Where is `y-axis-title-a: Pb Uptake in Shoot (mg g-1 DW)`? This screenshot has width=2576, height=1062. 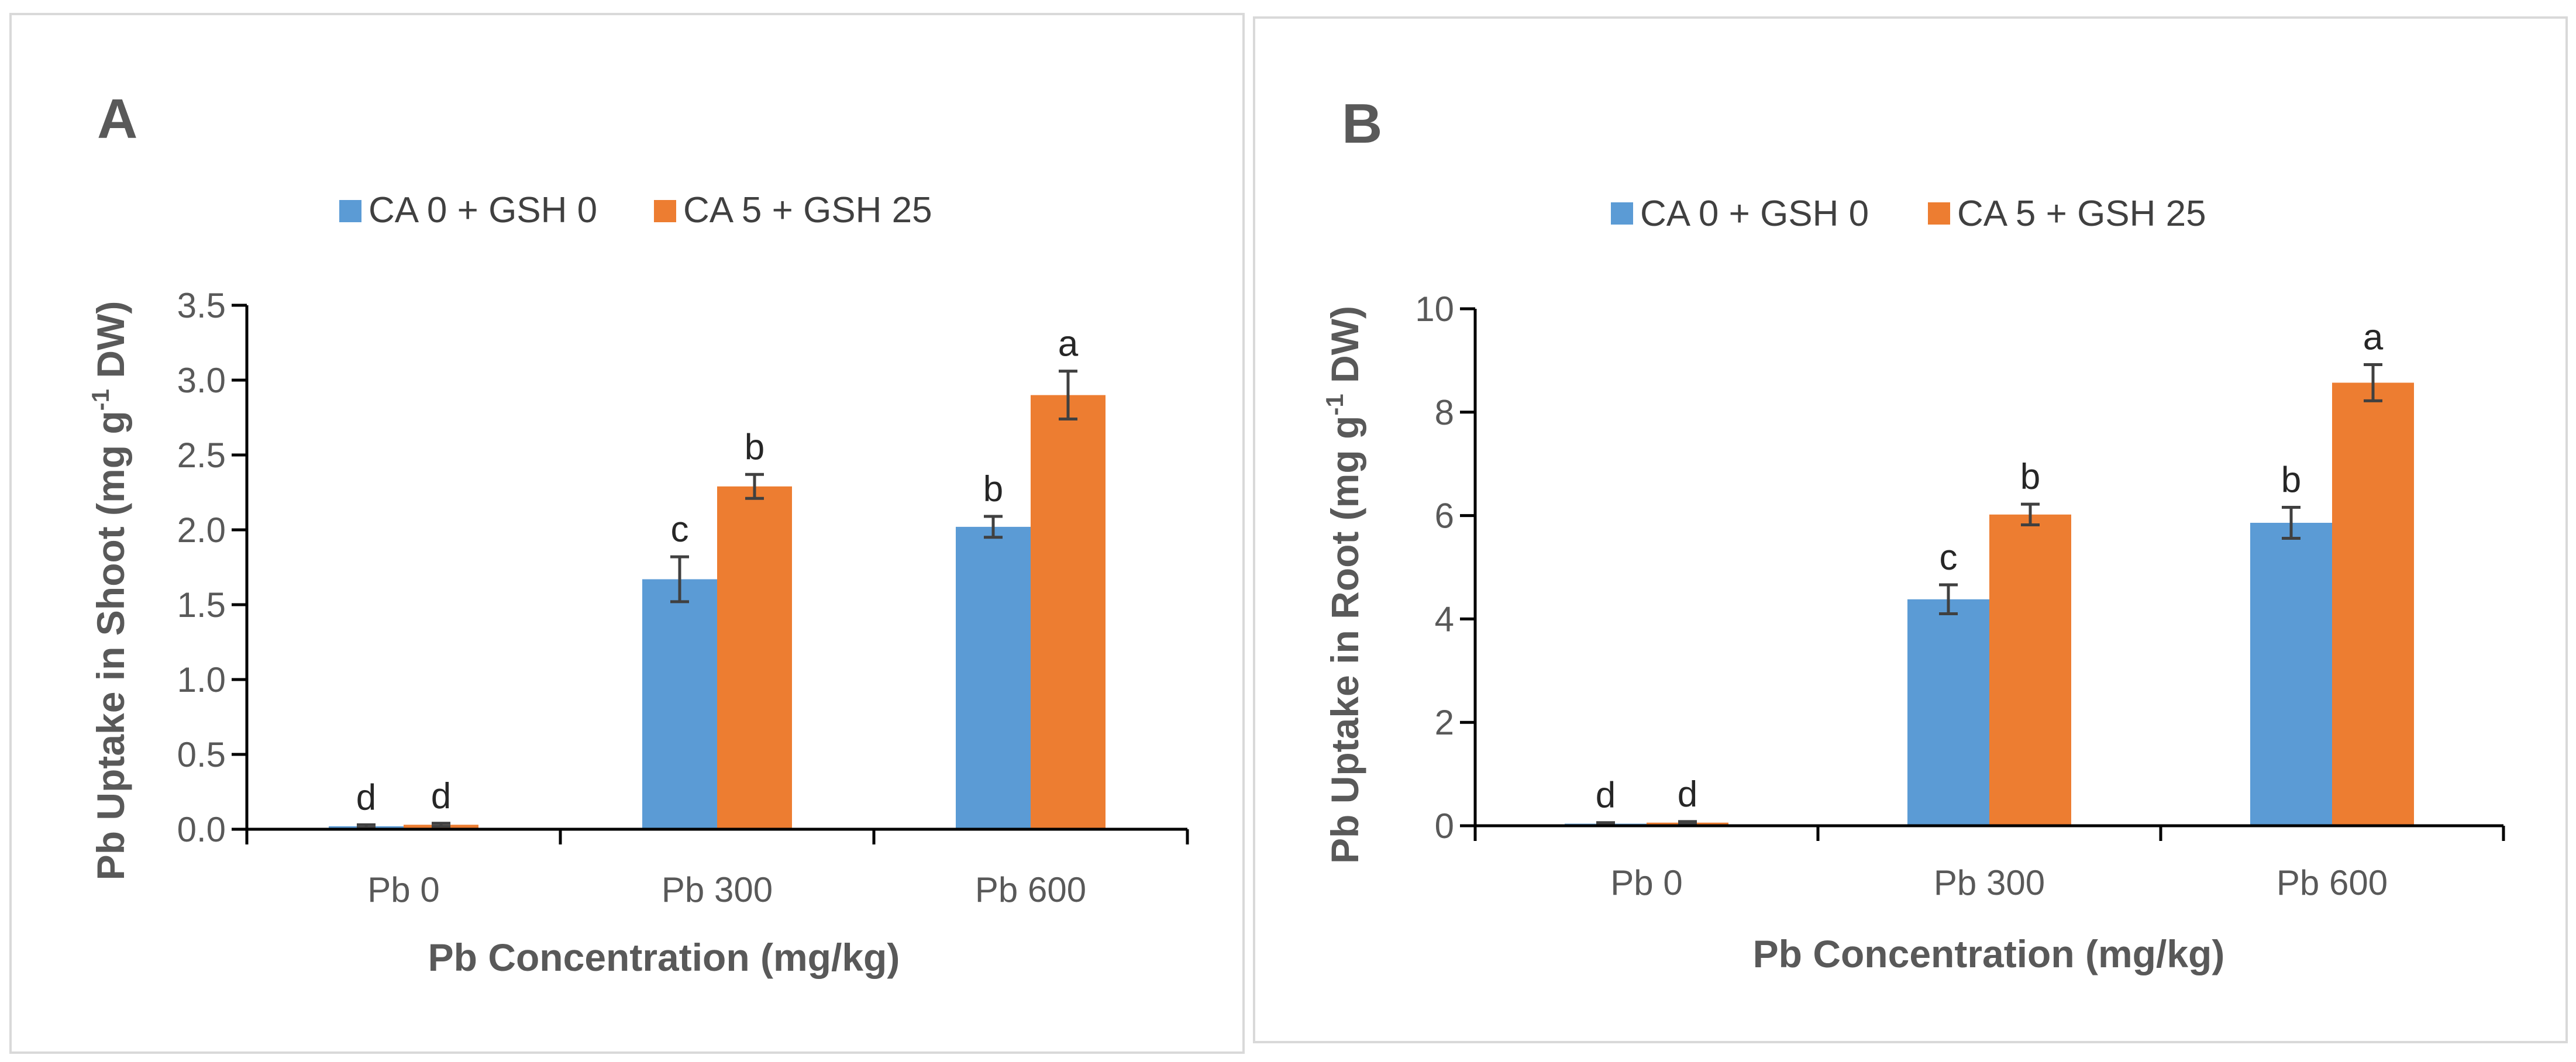
y-axis-title-a: Pb Uptake in Shoot (mg g-1 DW) is located at coordinates (109, 591).